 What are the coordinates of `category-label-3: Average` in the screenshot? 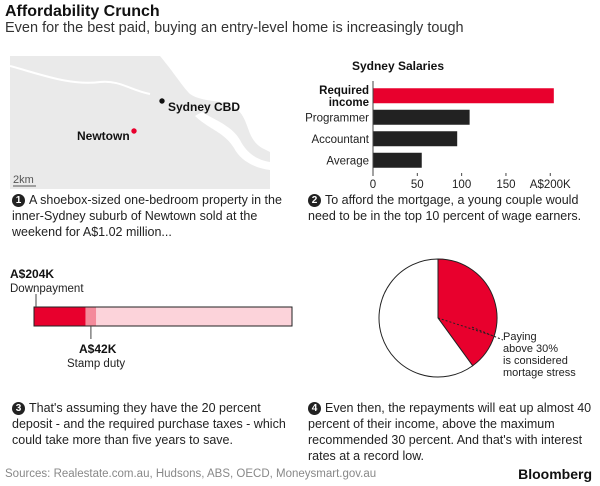 It's located at (347, 161).